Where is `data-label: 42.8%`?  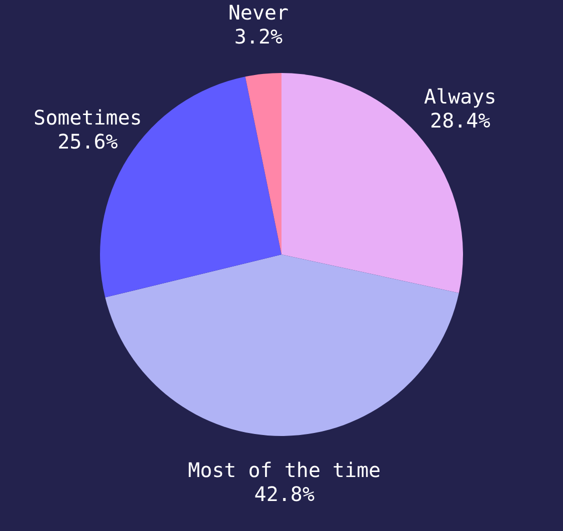
data-label: 42.8% is located at coordinates (284, 494).